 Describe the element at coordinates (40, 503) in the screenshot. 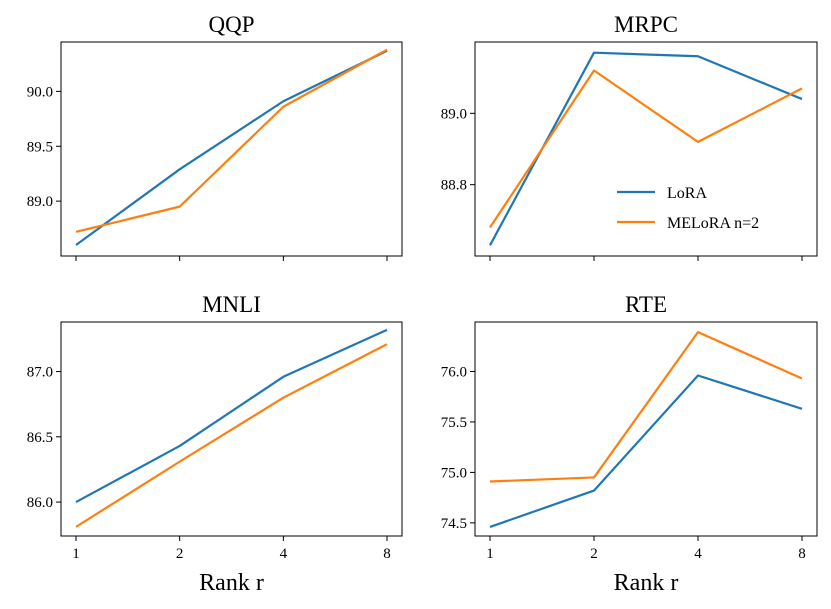

I see `y-tick-label: 86.0` at that location.